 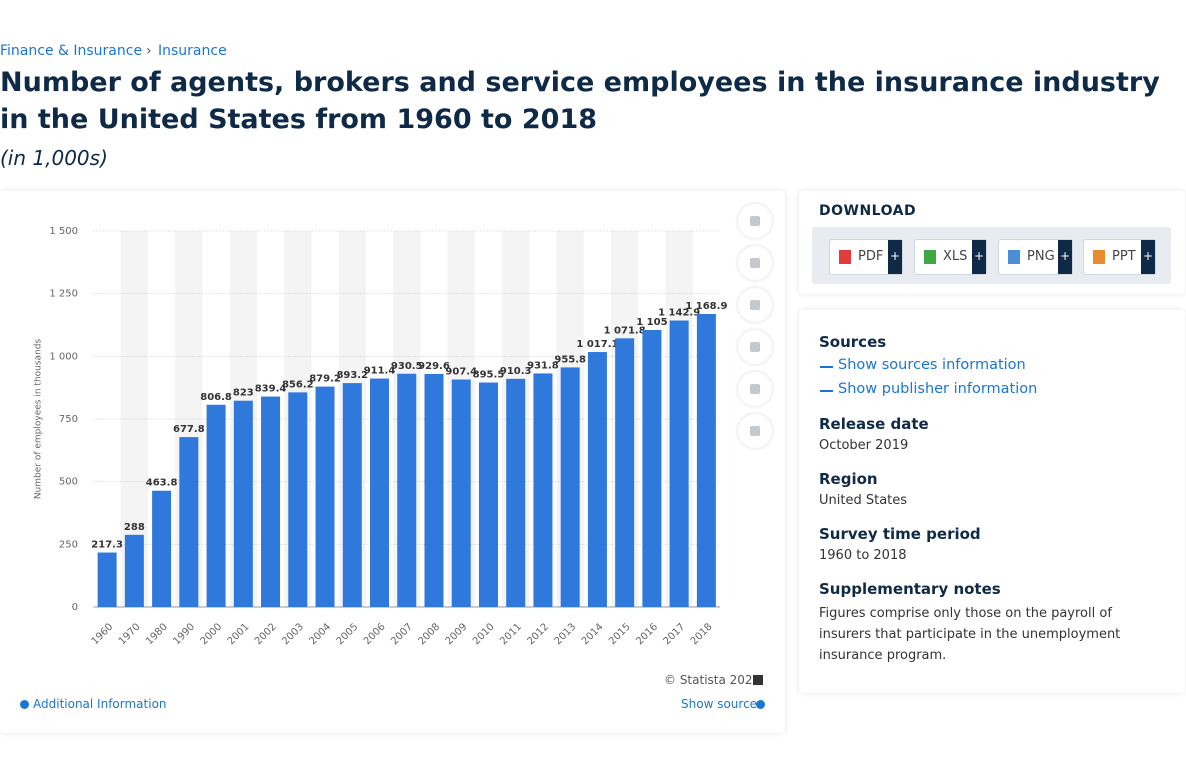 I want to click on x-tick-label: 2002, so click(x=266, y=634).